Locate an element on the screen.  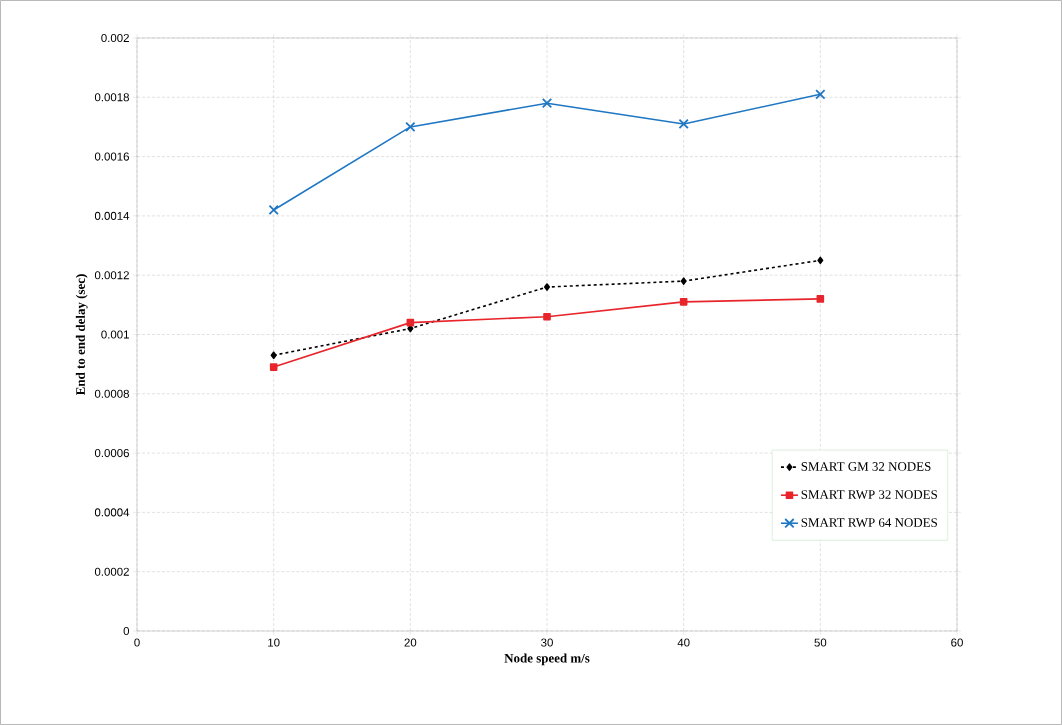
y-tick-label: 0 is located at coordinates (126, 631).